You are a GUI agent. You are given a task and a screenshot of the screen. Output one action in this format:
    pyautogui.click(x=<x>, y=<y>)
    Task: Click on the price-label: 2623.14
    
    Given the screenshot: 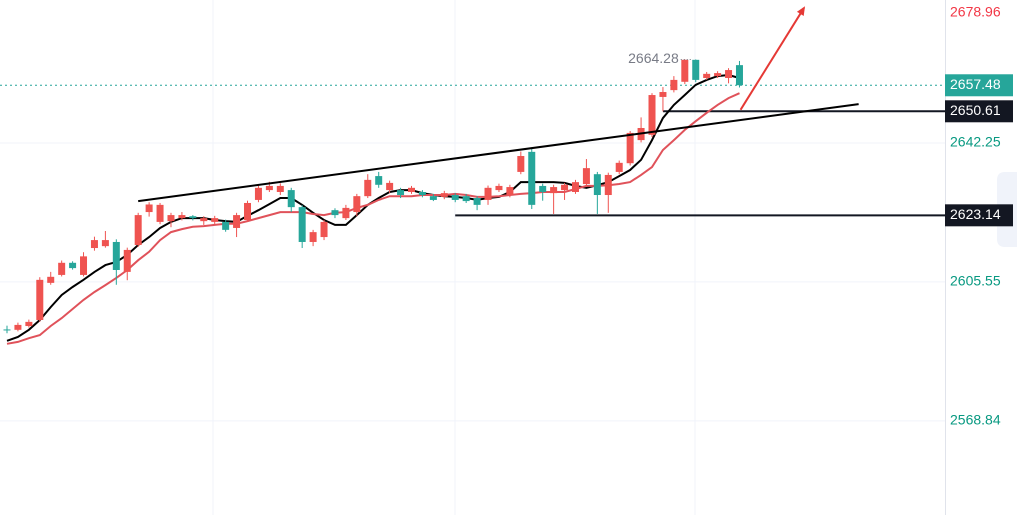 What is the action you would take?
    pyautogui.click(x=975, y=214)
    